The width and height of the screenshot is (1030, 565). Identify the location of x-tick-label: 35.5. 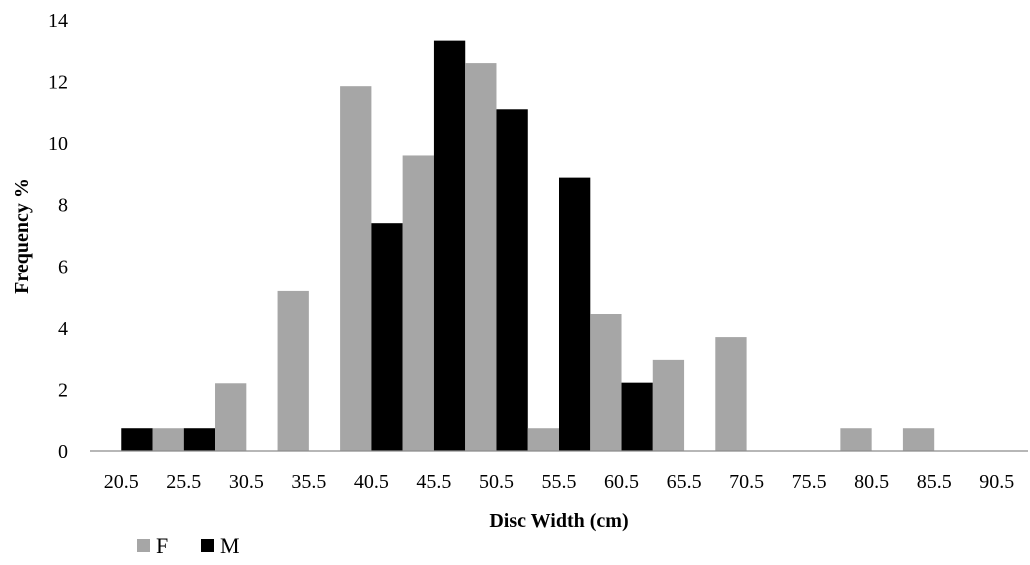
(308, 482).